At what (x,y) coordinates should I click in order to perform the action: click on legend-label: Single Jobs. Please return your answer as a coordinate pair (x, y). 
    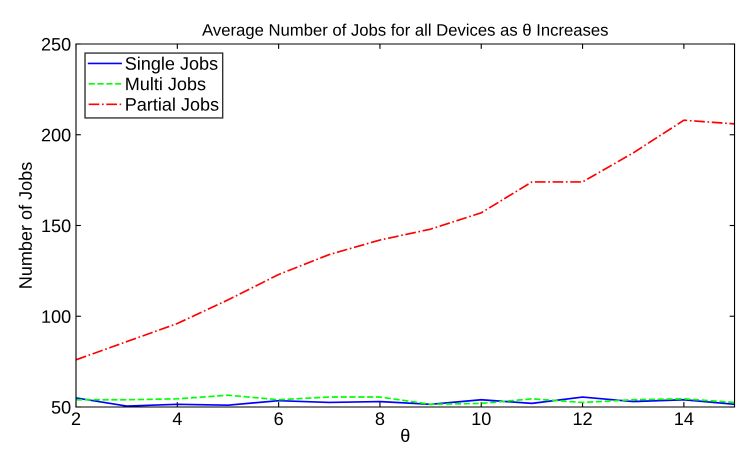
    Looking at the image, I should click on (172, 65).